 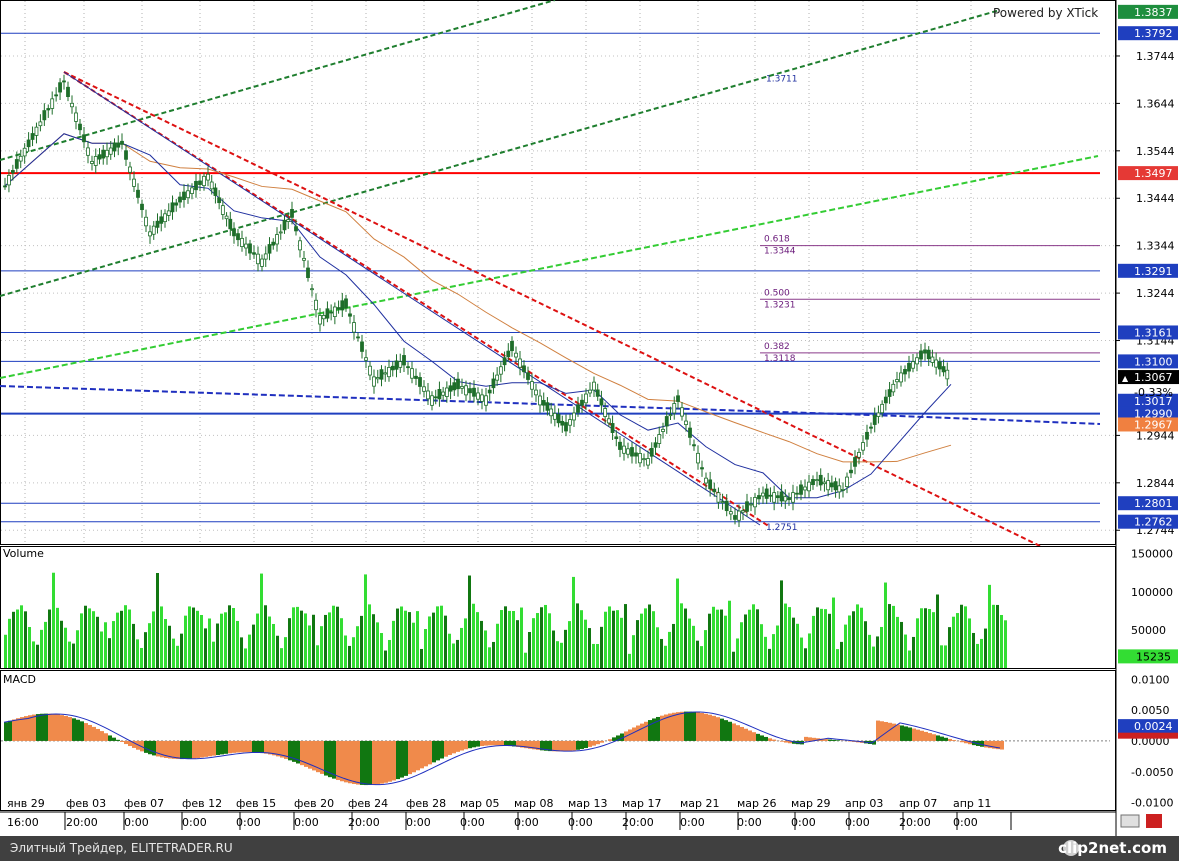 What do you see at coordinates (588, 803) in the screenshot?
I see `date-label: мар 13` at bounding box center [588, 803].